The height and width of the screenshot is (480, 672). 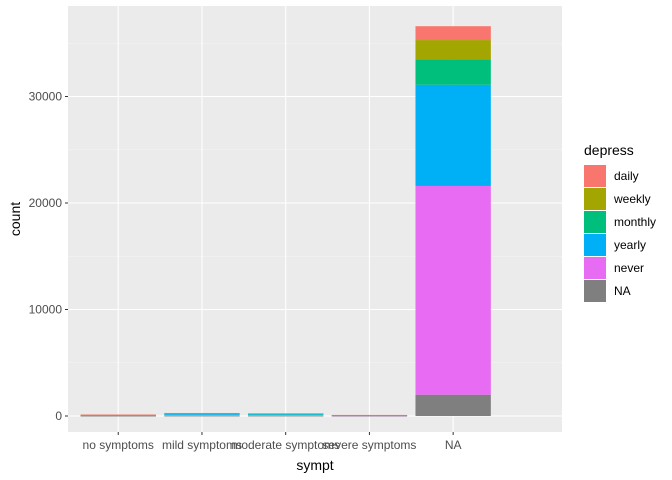 I want to click on legend-label: daily, so click(x=626, y=176).